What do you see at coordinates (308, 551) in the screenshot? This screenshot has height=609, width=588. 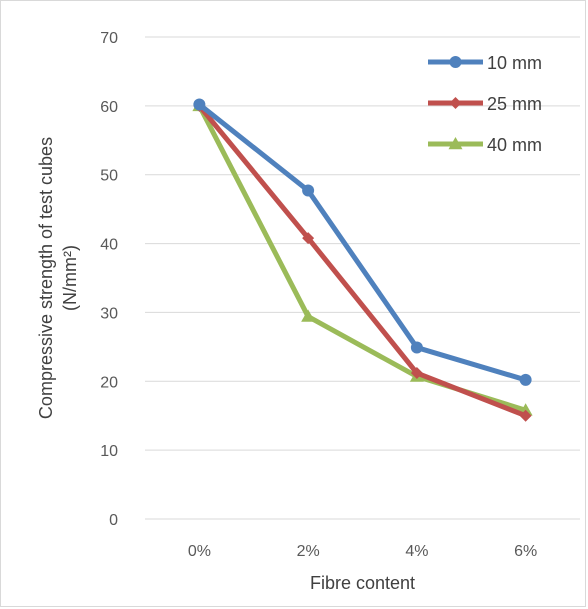 I see `x-tick-label: 2%` at bounding box center [308, 551].